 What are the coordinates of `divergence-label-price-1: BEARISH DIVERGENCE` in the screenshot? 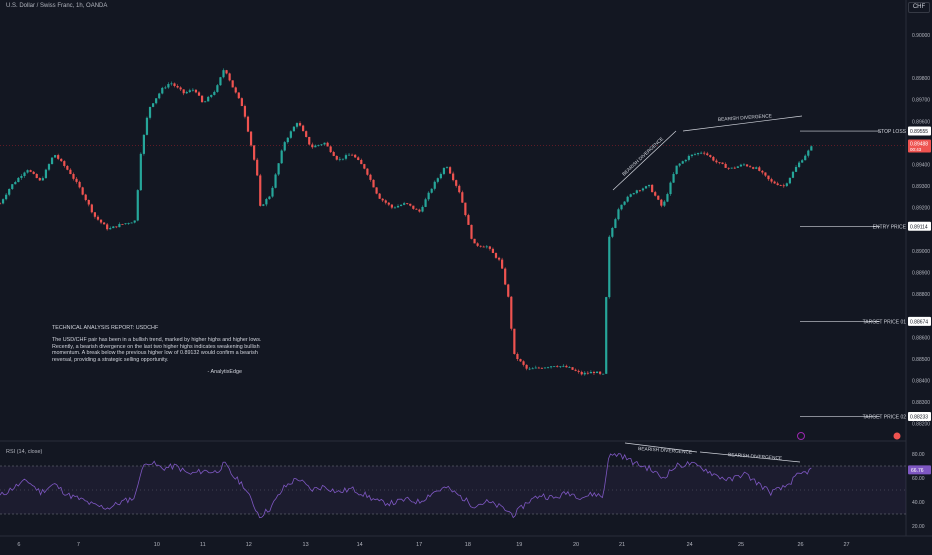 It's located at (643, 156).